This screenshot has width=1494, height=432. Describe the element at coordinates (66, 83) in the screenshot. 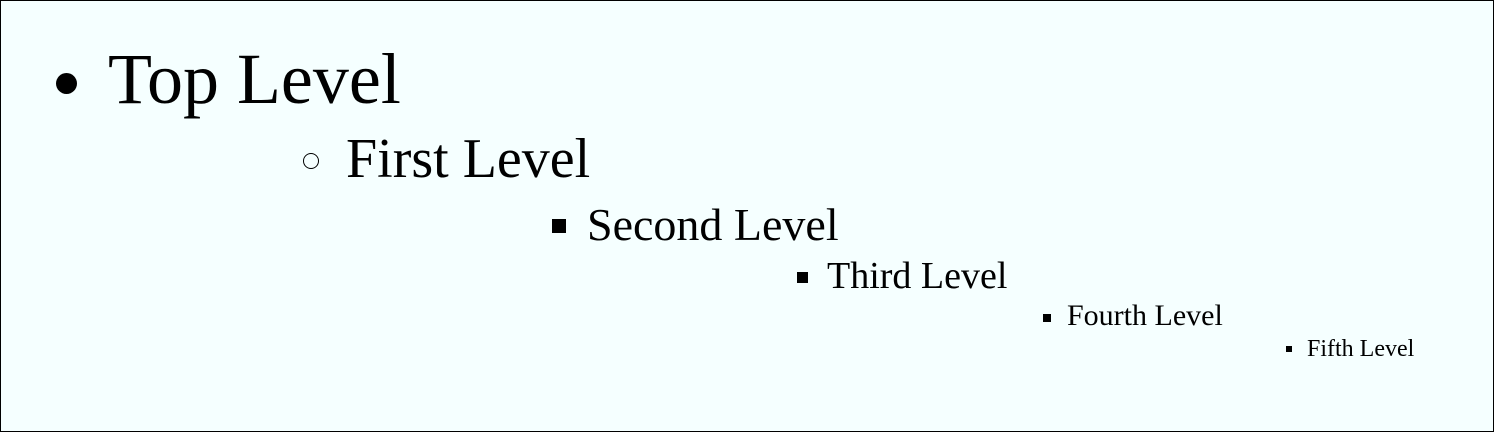

I see `disc-bullet-icon` at that location.